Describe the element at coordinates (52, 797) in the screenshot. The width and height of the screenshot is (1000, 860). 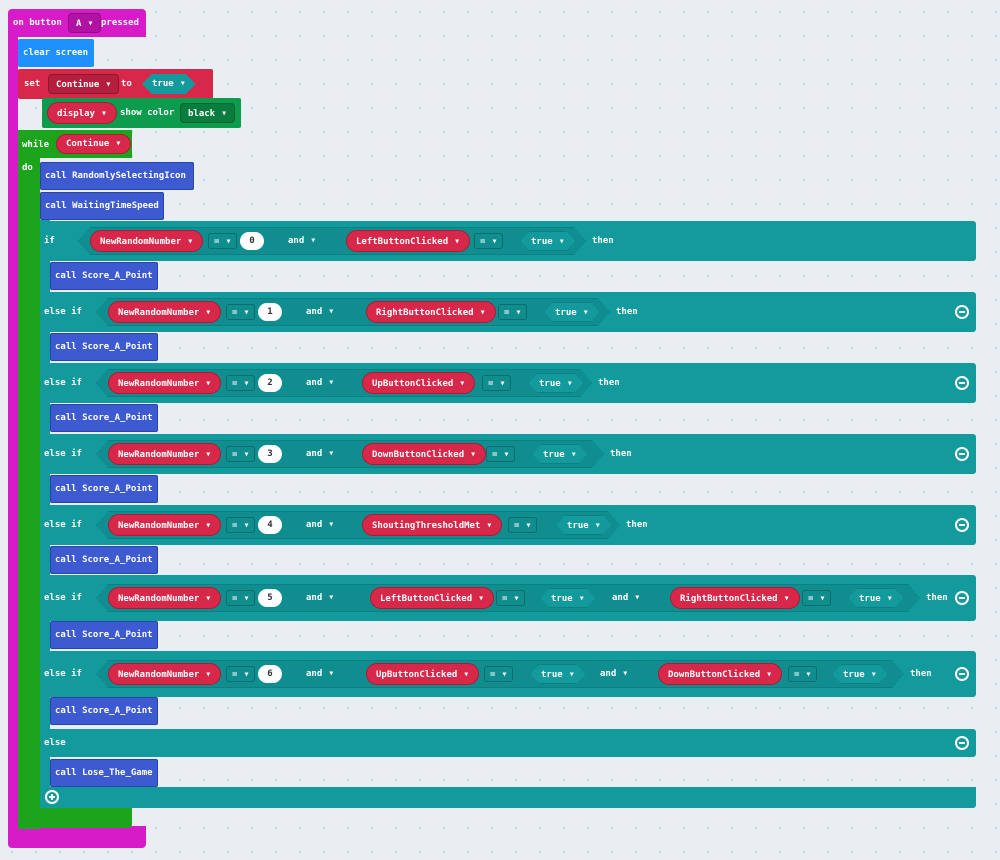
I see `add-branch-icon` at that location.